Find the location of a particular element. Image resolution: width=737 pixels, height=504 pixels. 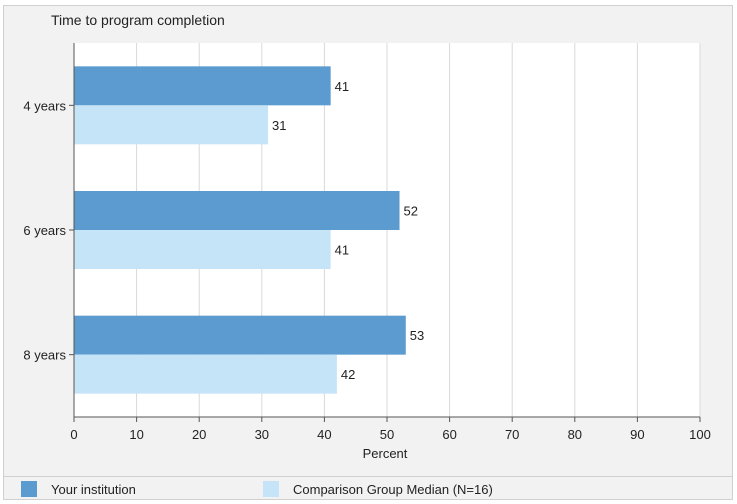

x-tick-label: 40 is located at coordinates (324, 434).